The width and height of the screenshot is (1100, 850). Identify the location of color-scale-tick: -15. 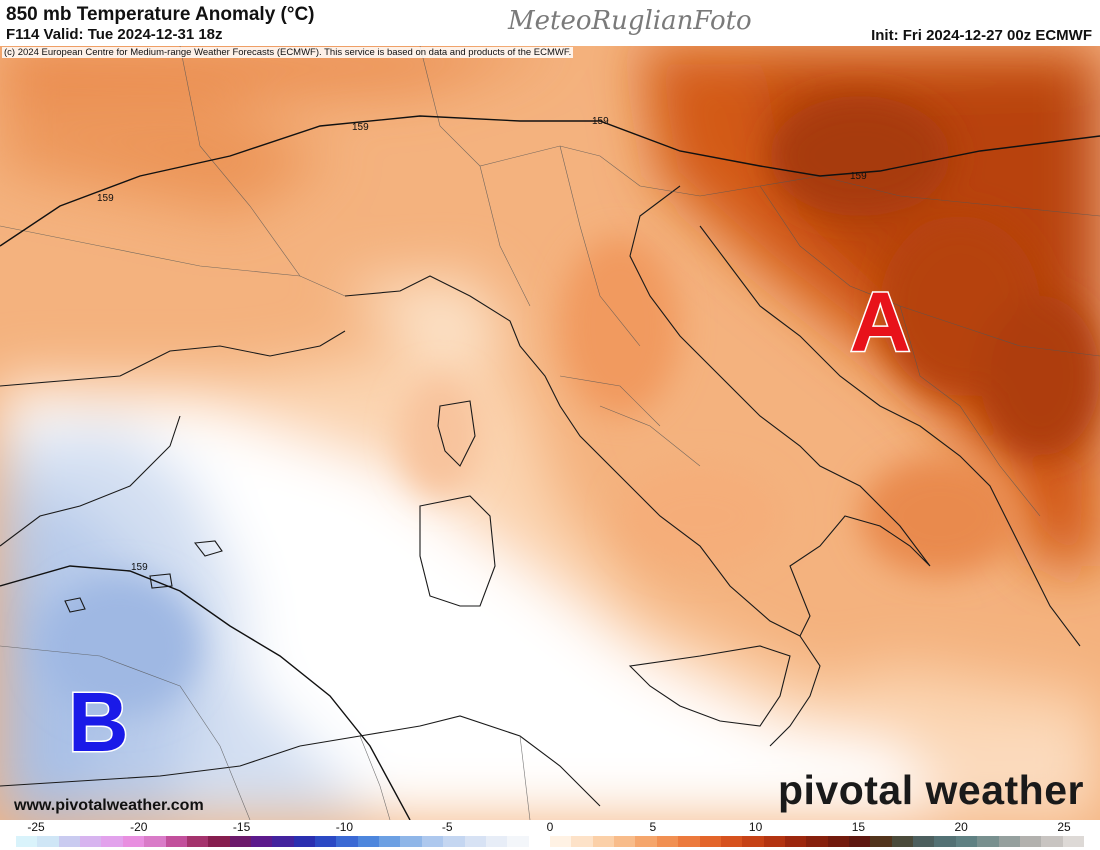
(241, 827).